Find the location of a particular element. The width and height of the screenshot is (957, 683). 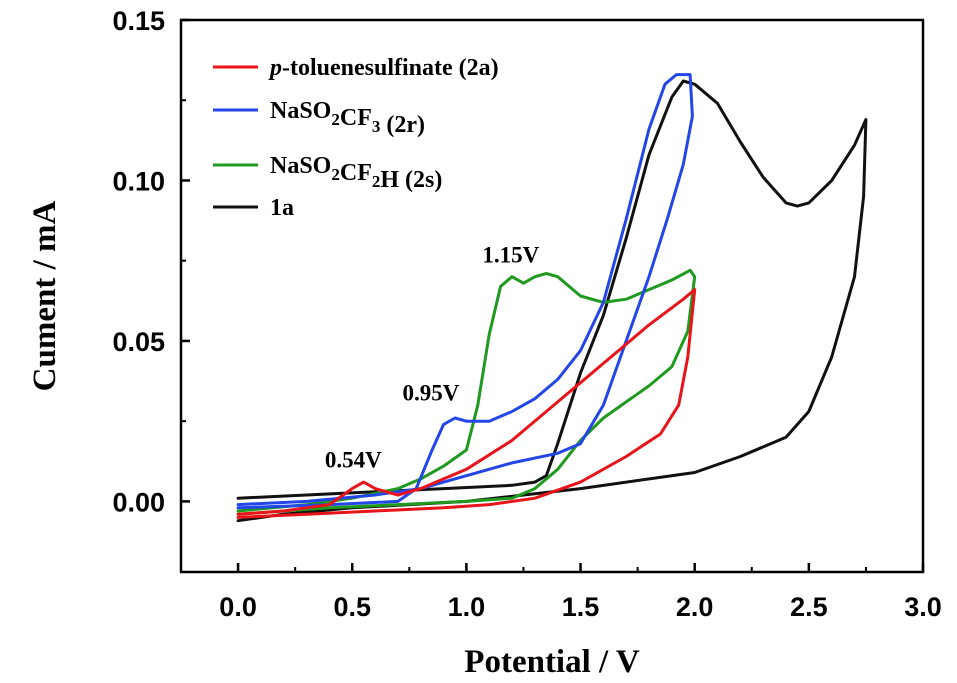

peak-label: 0.54V is located at coordinates (353, 460).